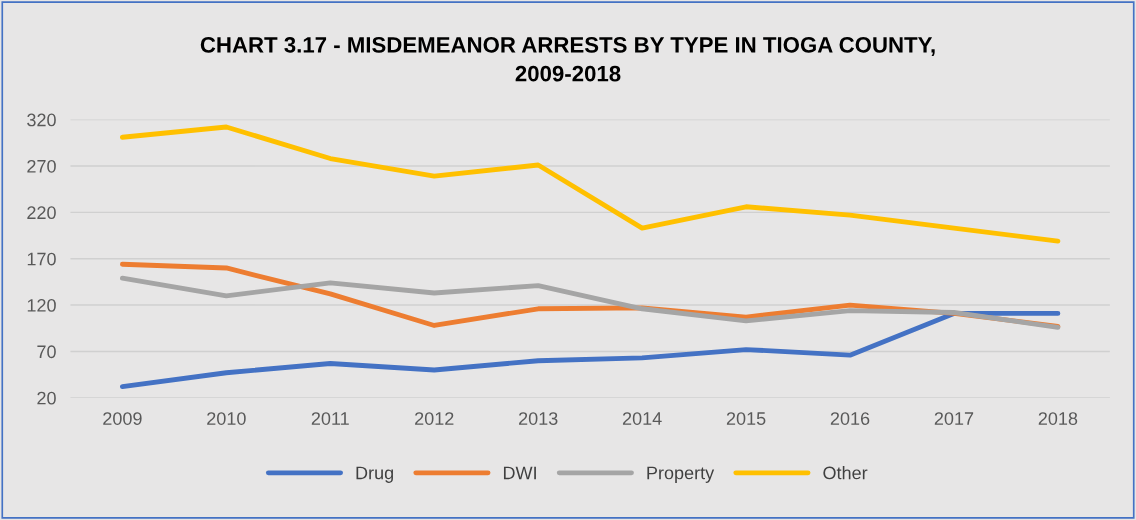 The width and height of the screenshot is (1136, 520). I want to click on x-tick-label: 2010, so click(226, 418).